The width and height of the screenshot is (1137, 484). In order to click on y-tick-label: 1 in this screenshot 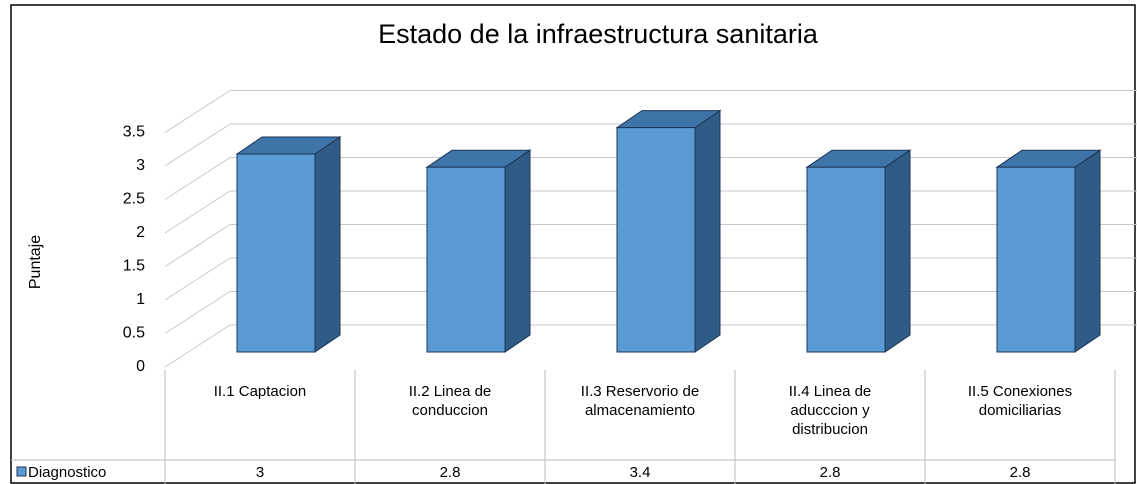, I will do `click(140, 299)`.